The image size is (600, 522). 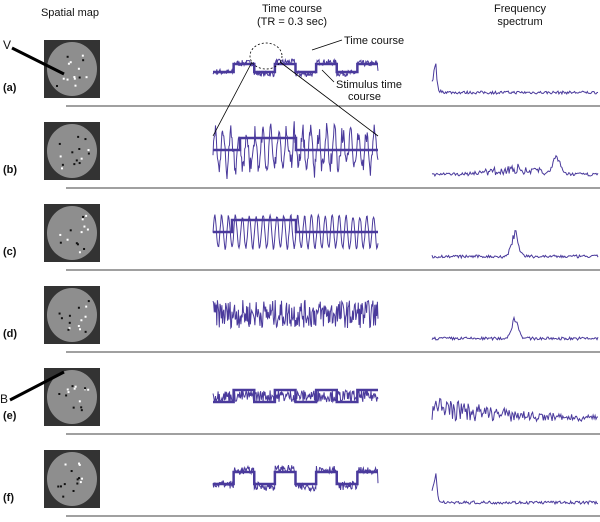 I want to click on column-header: spectrum, so click(x=519, y=22).